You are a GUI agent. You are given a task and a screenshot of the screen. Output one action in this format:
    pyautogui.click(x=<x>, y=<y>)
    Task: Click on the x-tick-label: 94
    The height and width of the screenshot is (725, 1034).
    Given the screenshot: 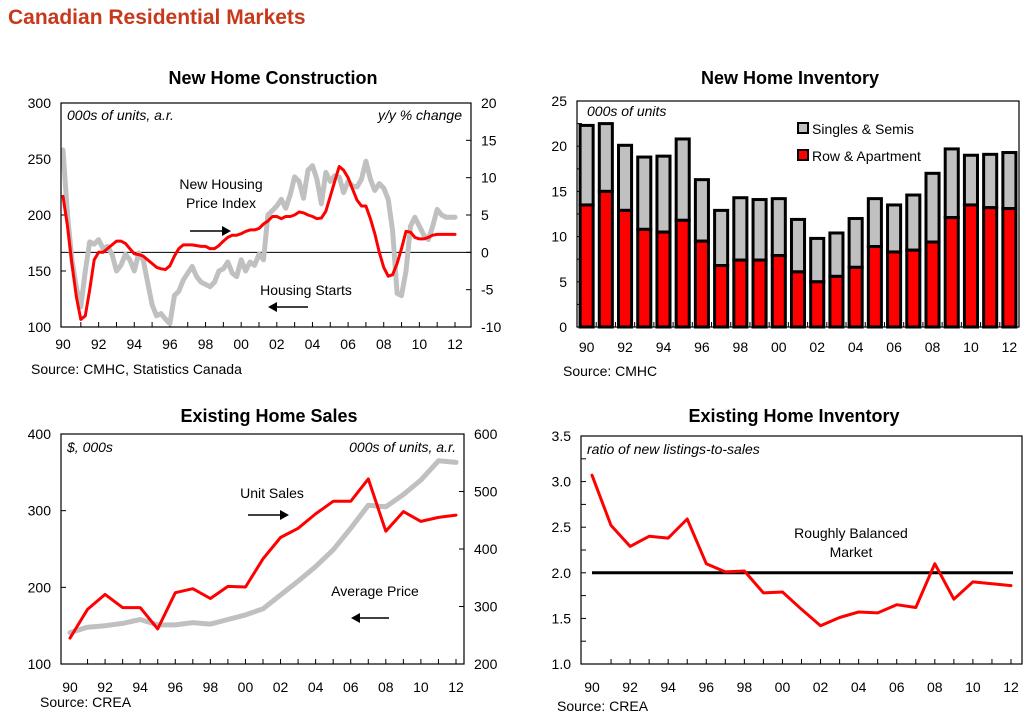 What is the action you would take?
    pyautogui.click(x=134, y=344)
    